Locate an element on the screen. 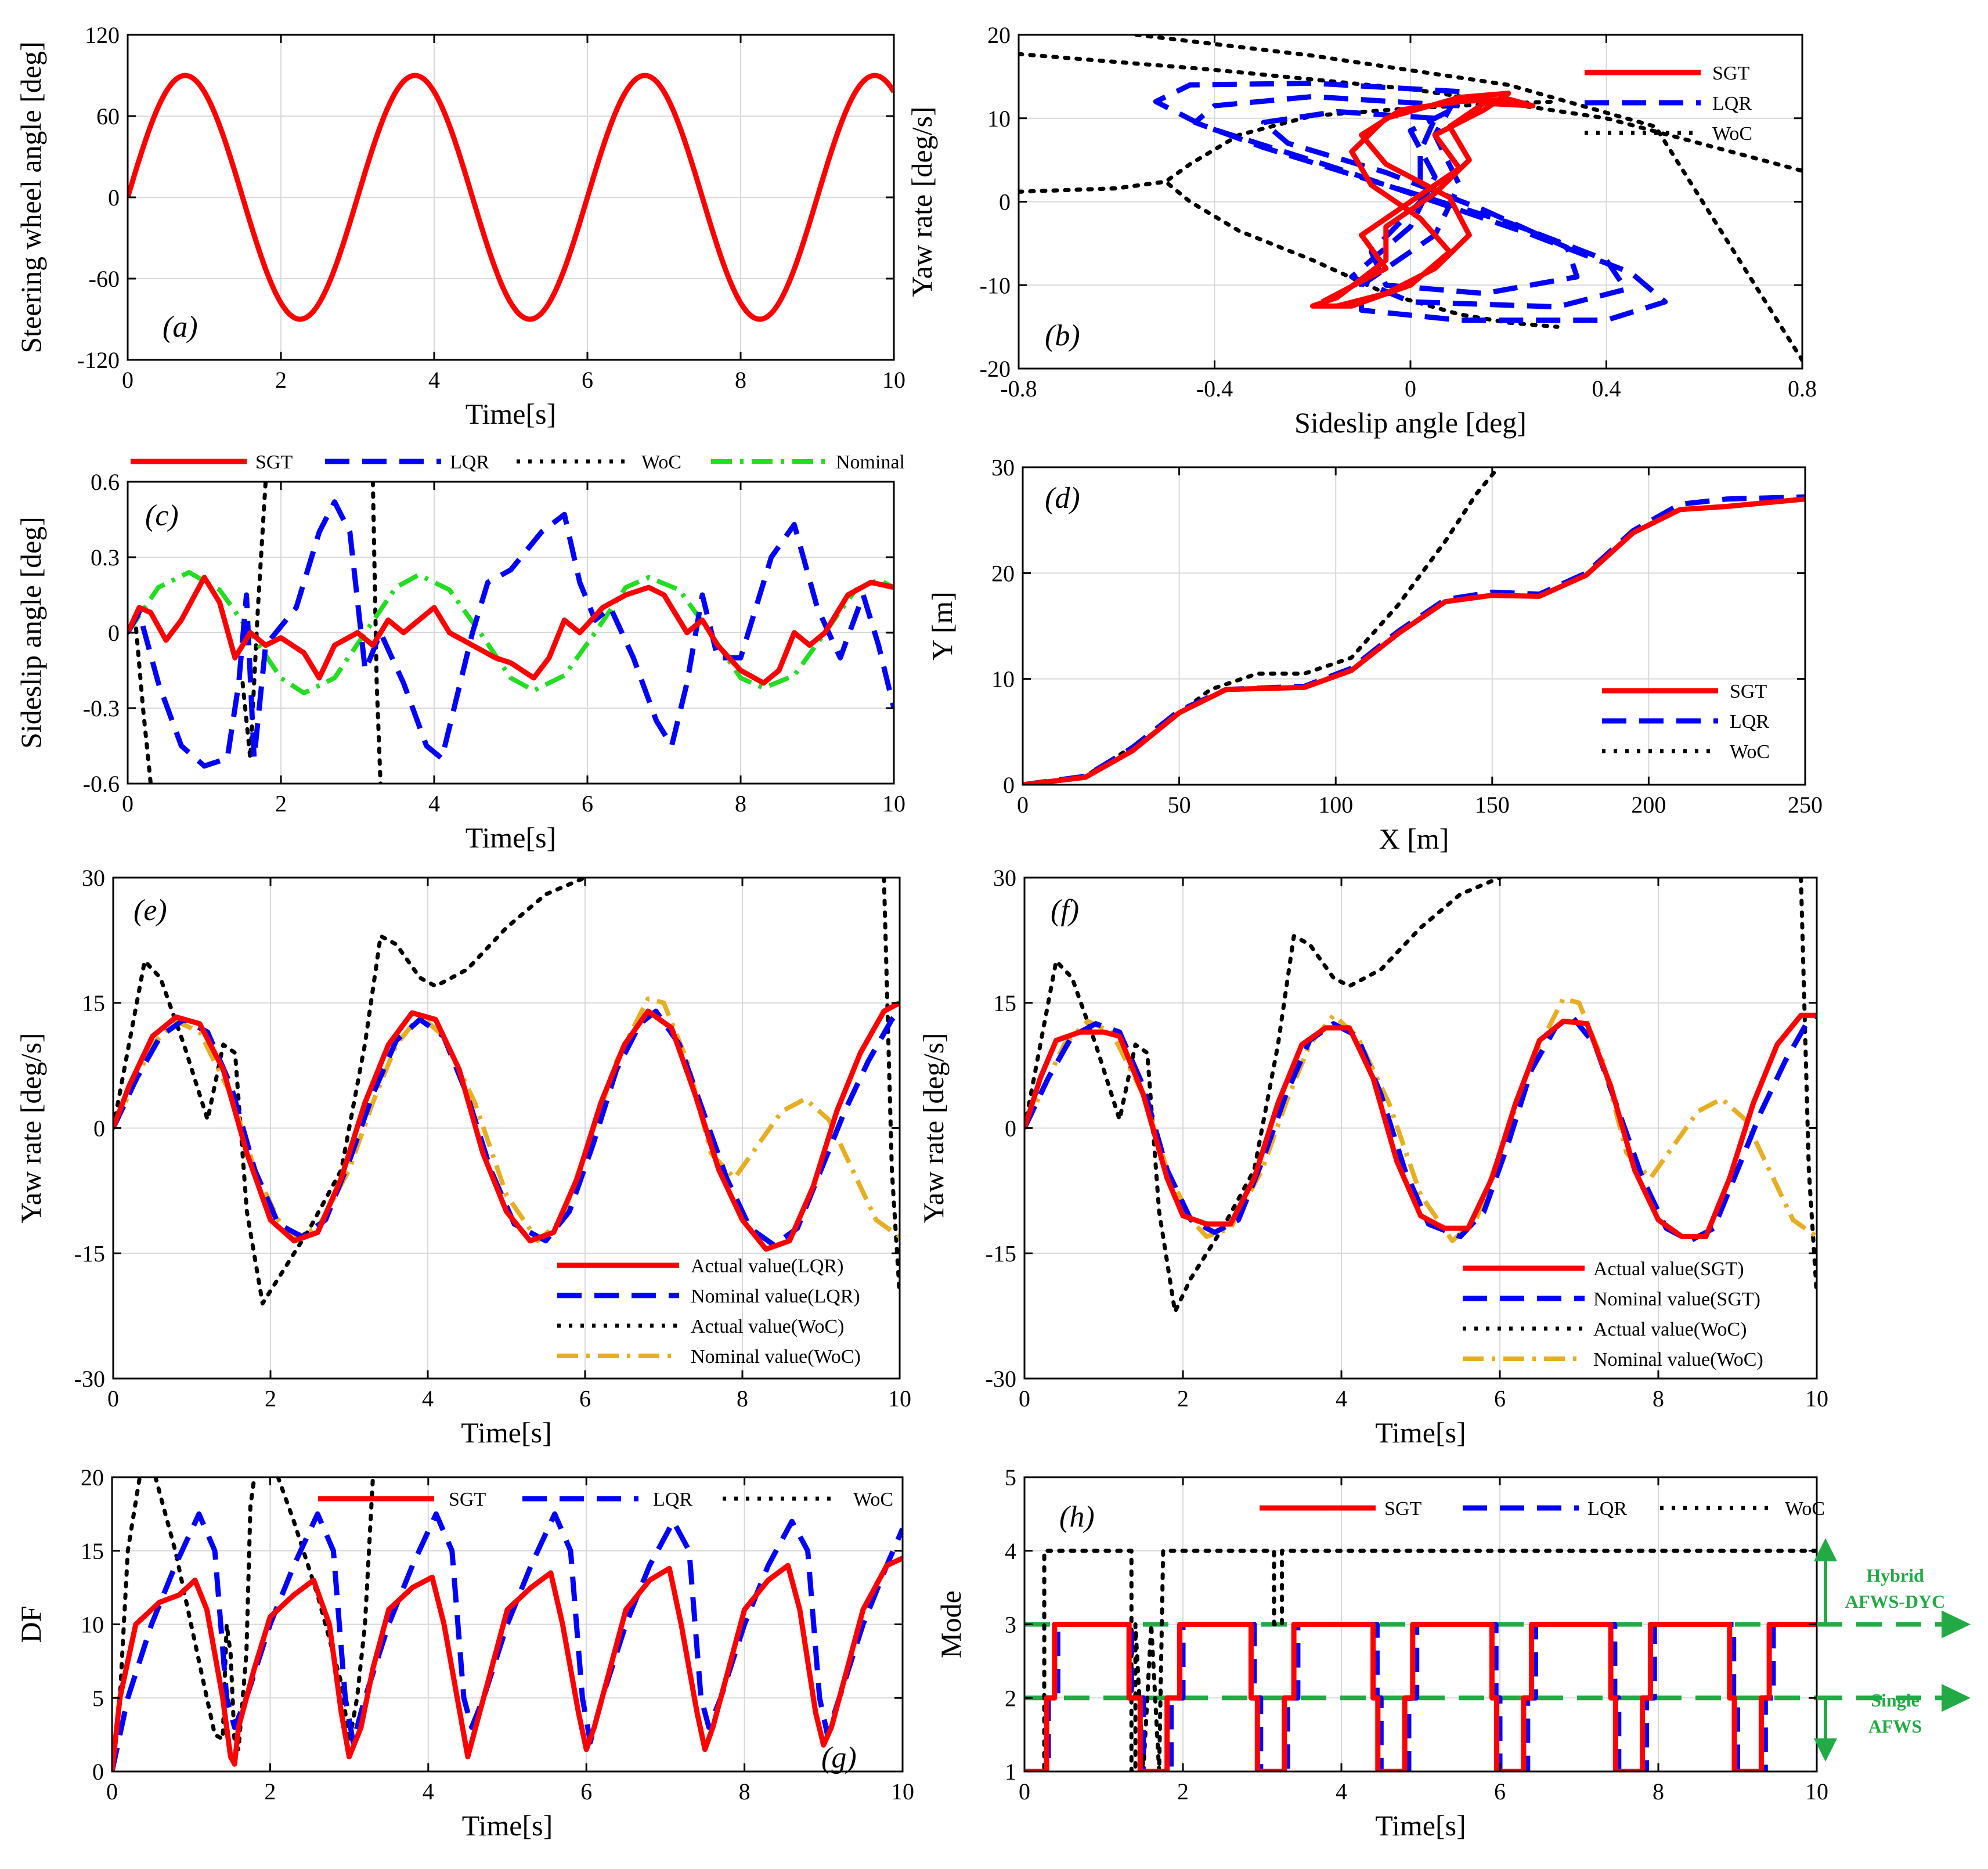 The height and width of the screenshot is (1869, 1988). legend-label: Actual value(WoC) is located at coordinates (767, 1326).